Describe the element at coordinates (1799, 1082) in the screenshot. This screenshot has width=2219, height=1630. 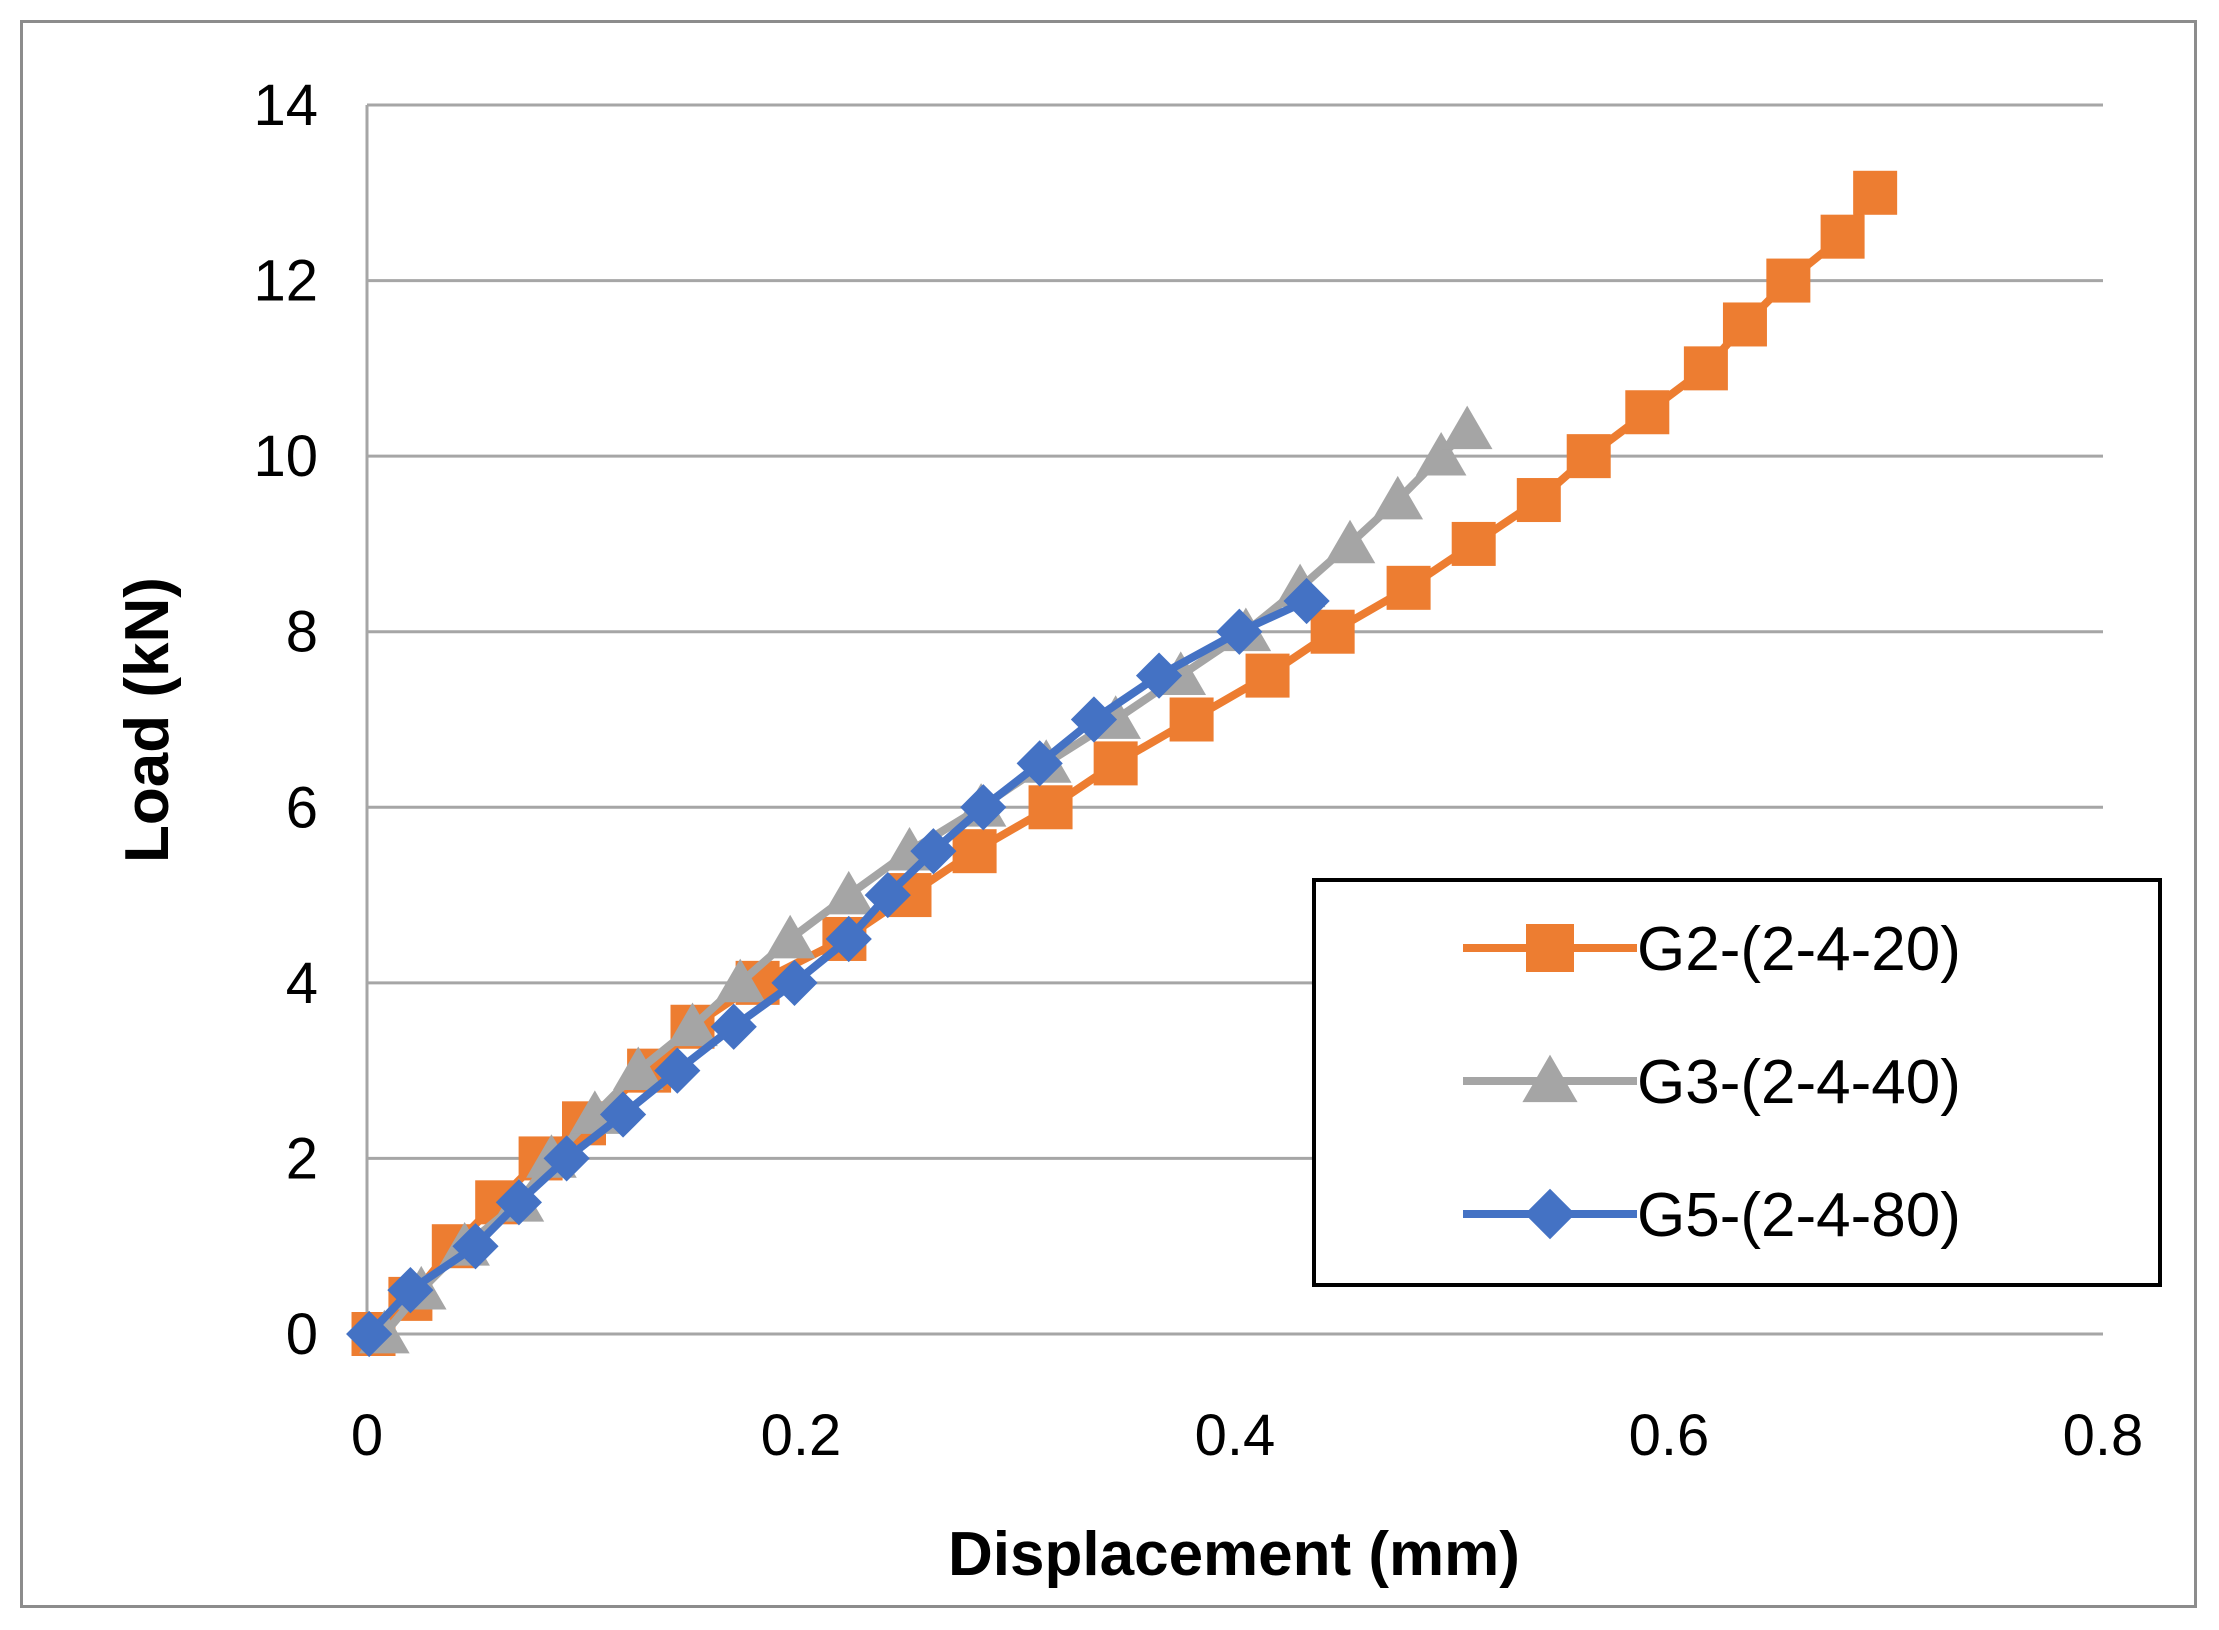
I see `legend-label: G3-(2-4-40)` at that location.